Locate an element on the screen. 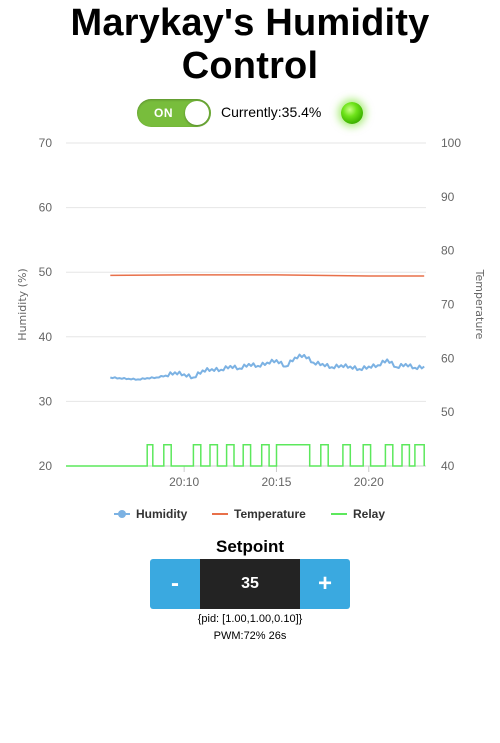 This screenshot has height=743, width=500. pwm-text: PWM:72% 26s is located at coordinates (250, 636).